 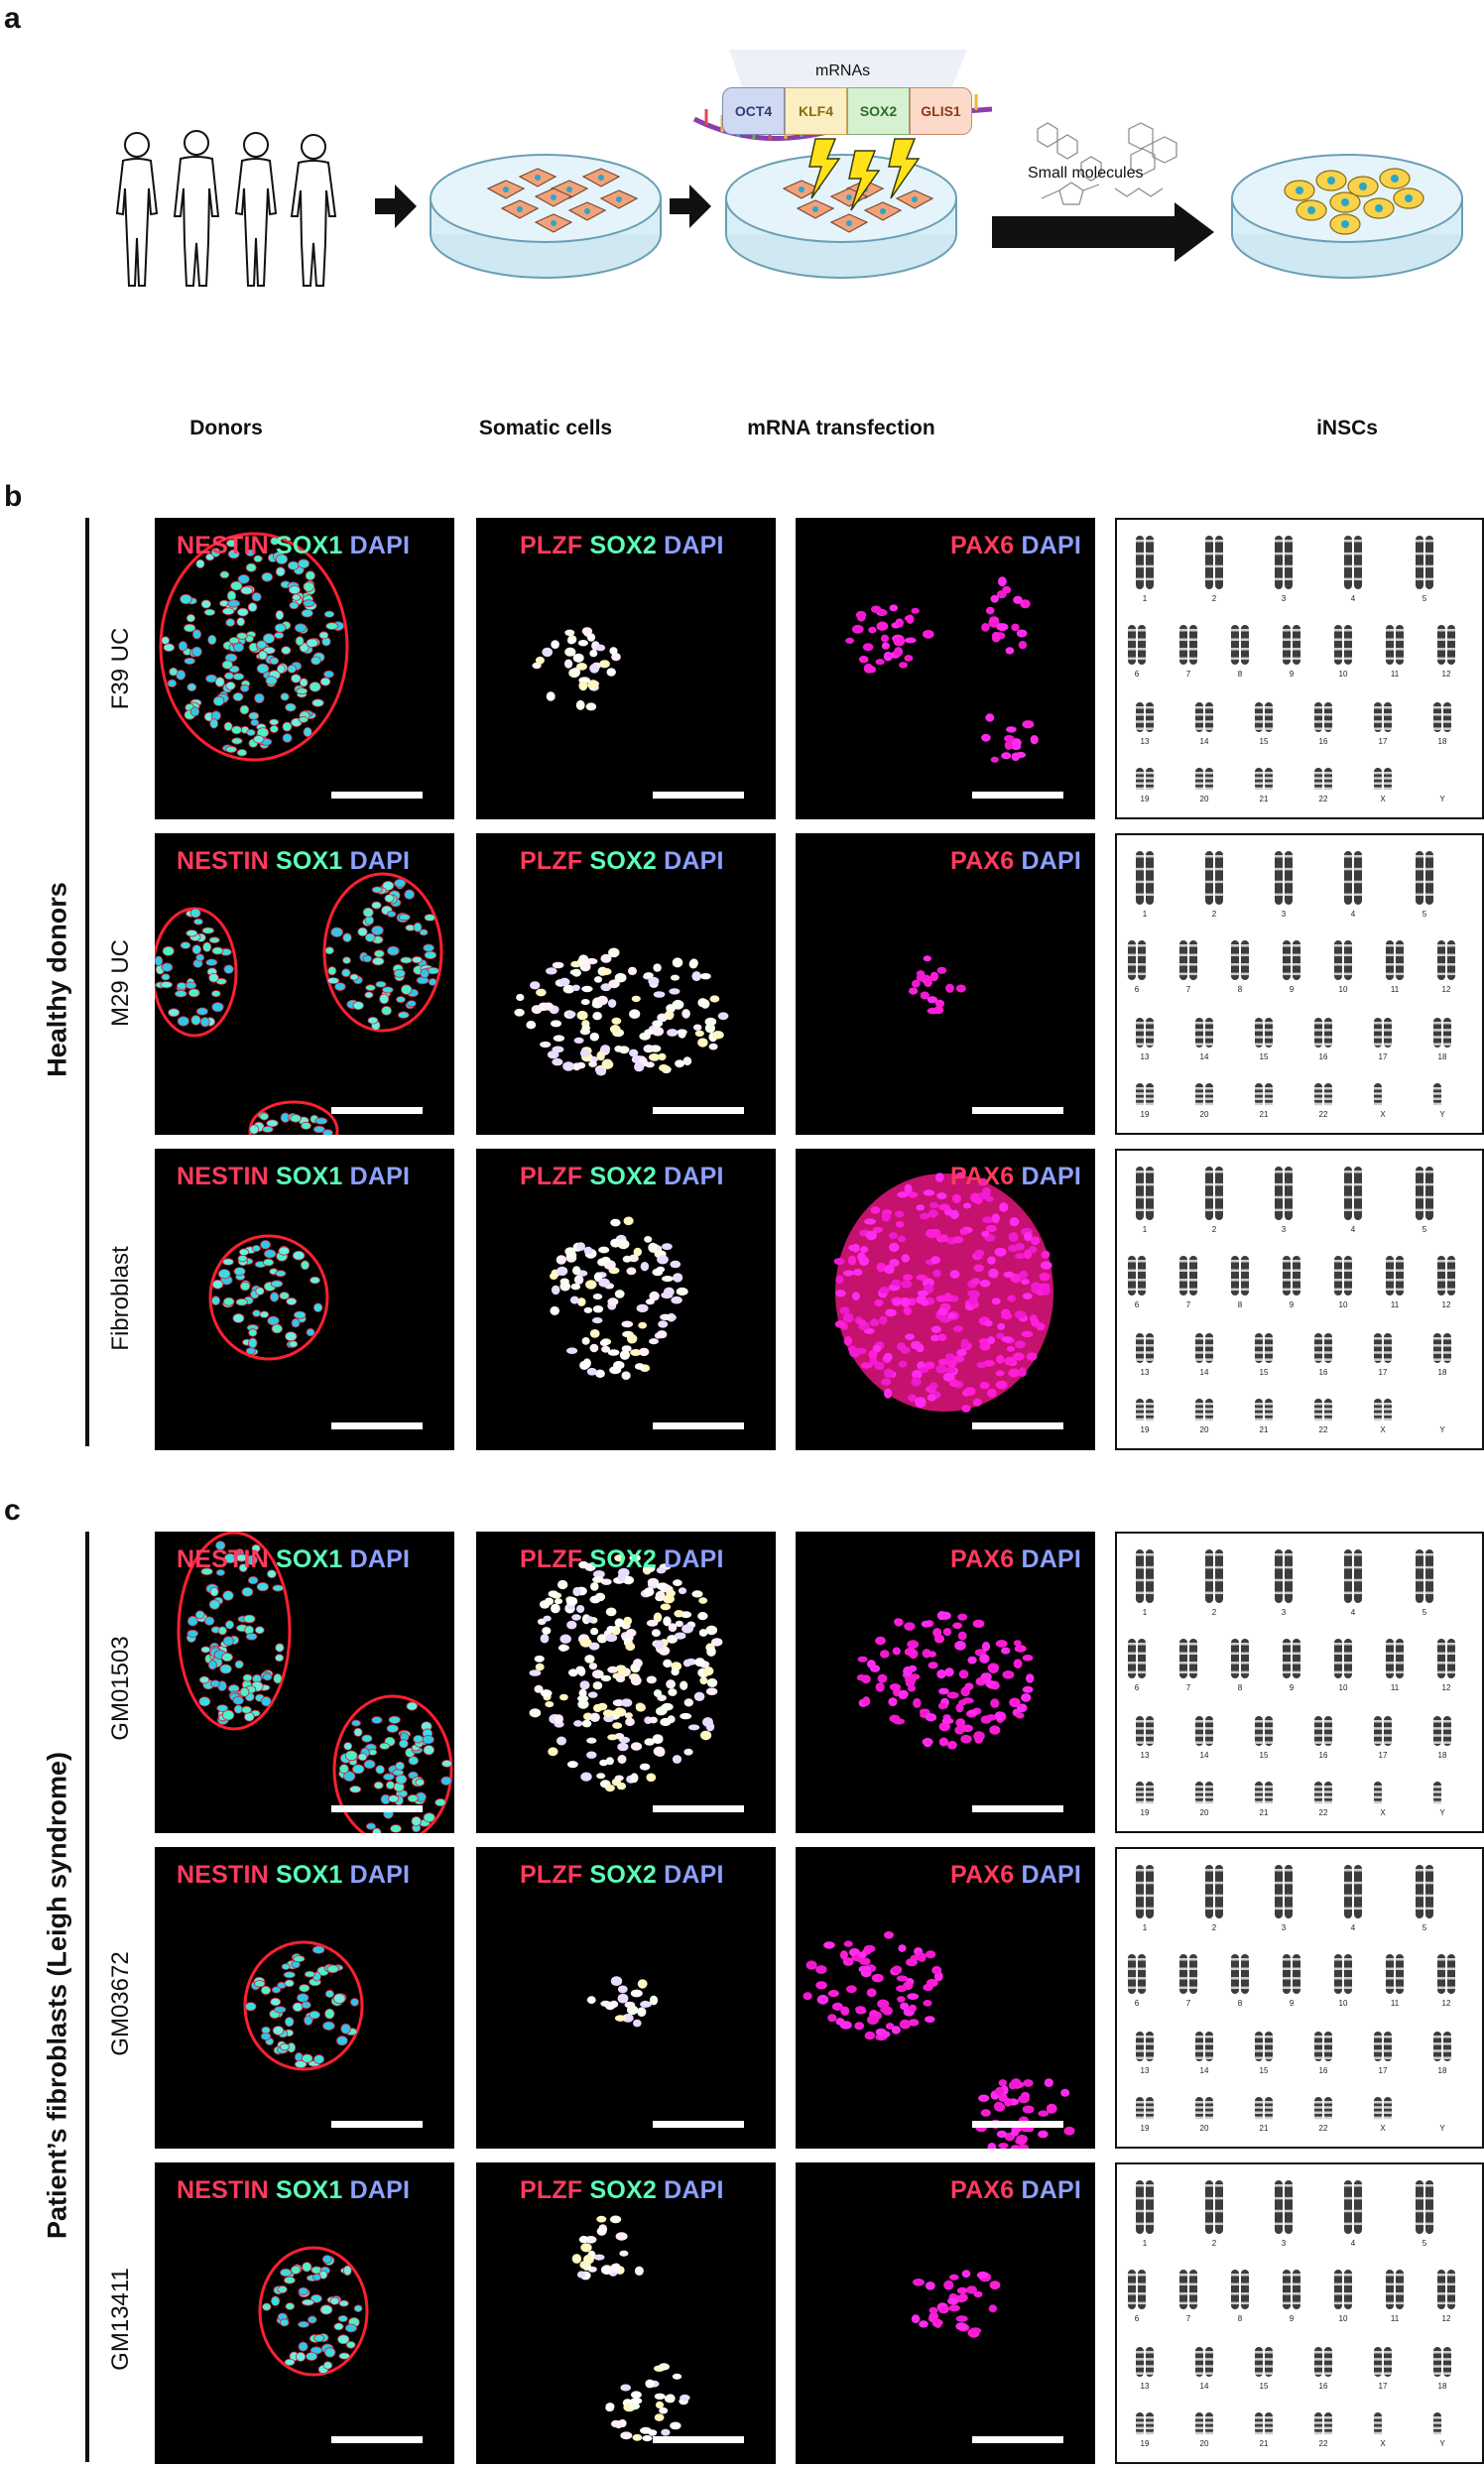 What do you see at coordinates (1015, 546) in the screenshot?
I see `stain-label: PAX6 DAPI` at bounding box center [1015, 546].